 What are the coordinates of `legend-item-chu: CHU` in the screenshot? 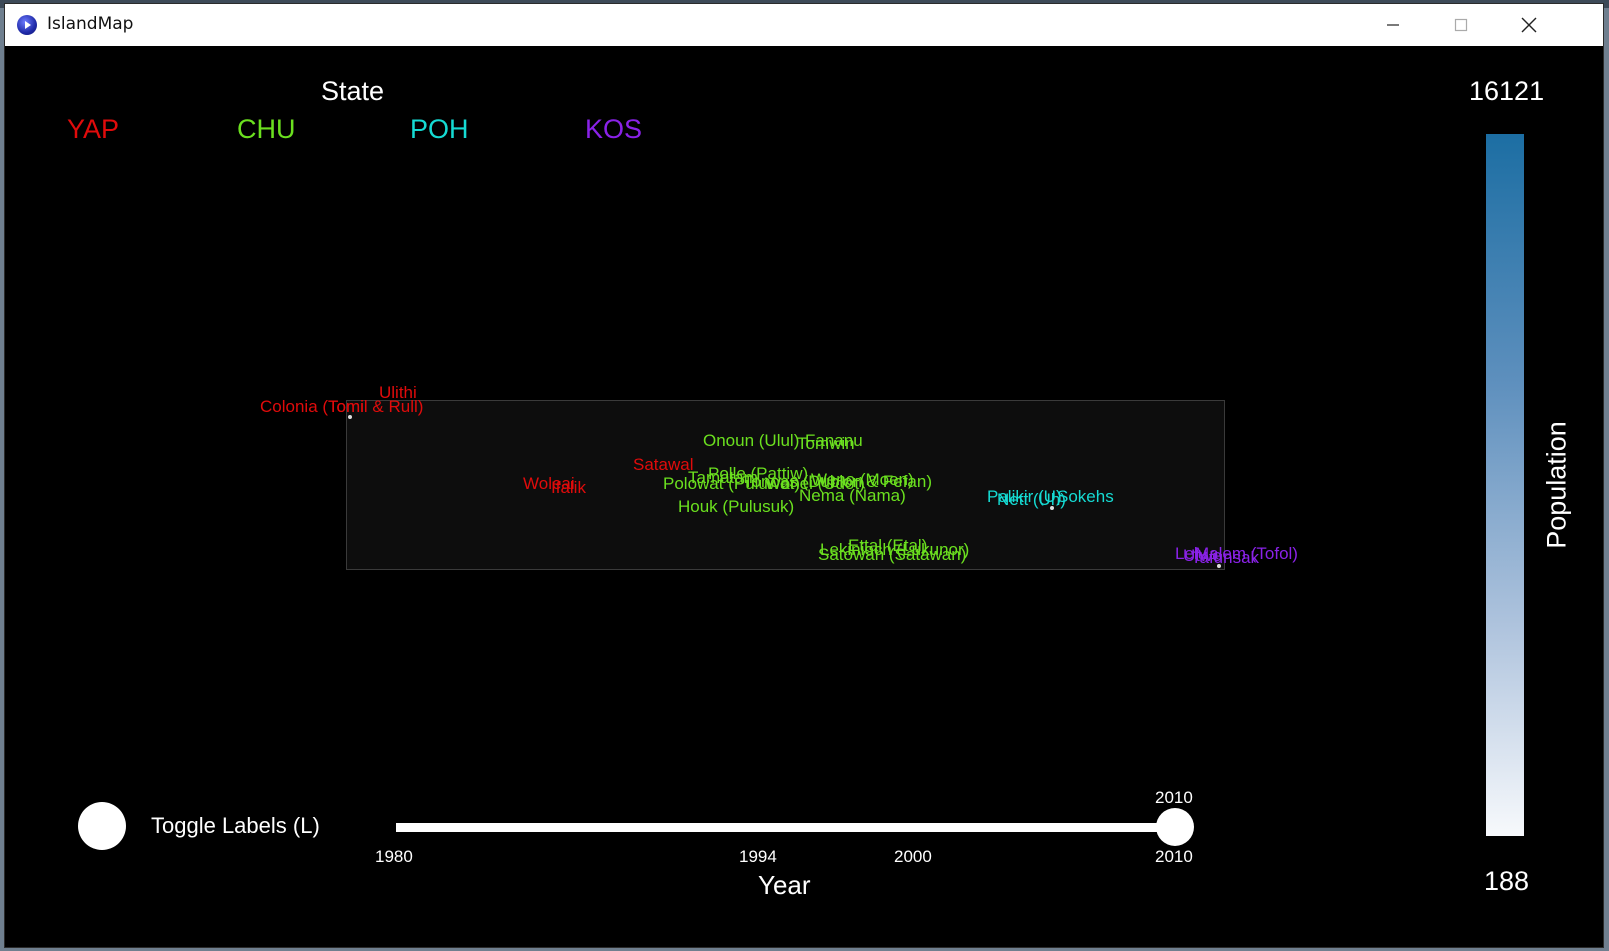 It's located at (266, 129).